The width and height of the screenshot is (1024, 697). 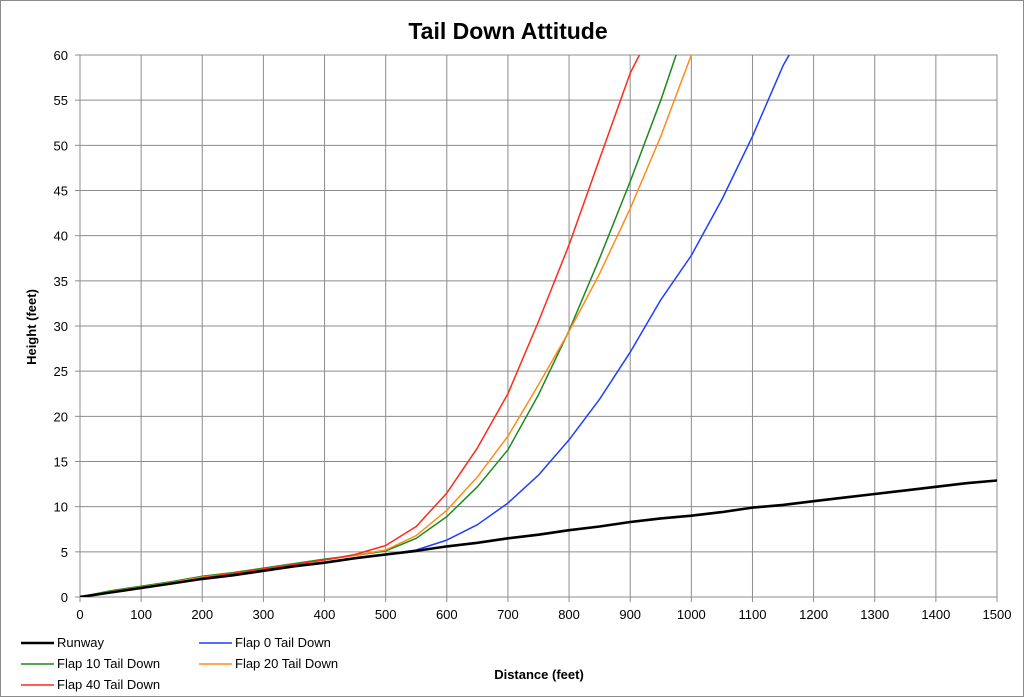 What do you see at coordinates (61, 507) in the screenshot?
I see `y-tick-label: 10` at bounding box center [61, 507].